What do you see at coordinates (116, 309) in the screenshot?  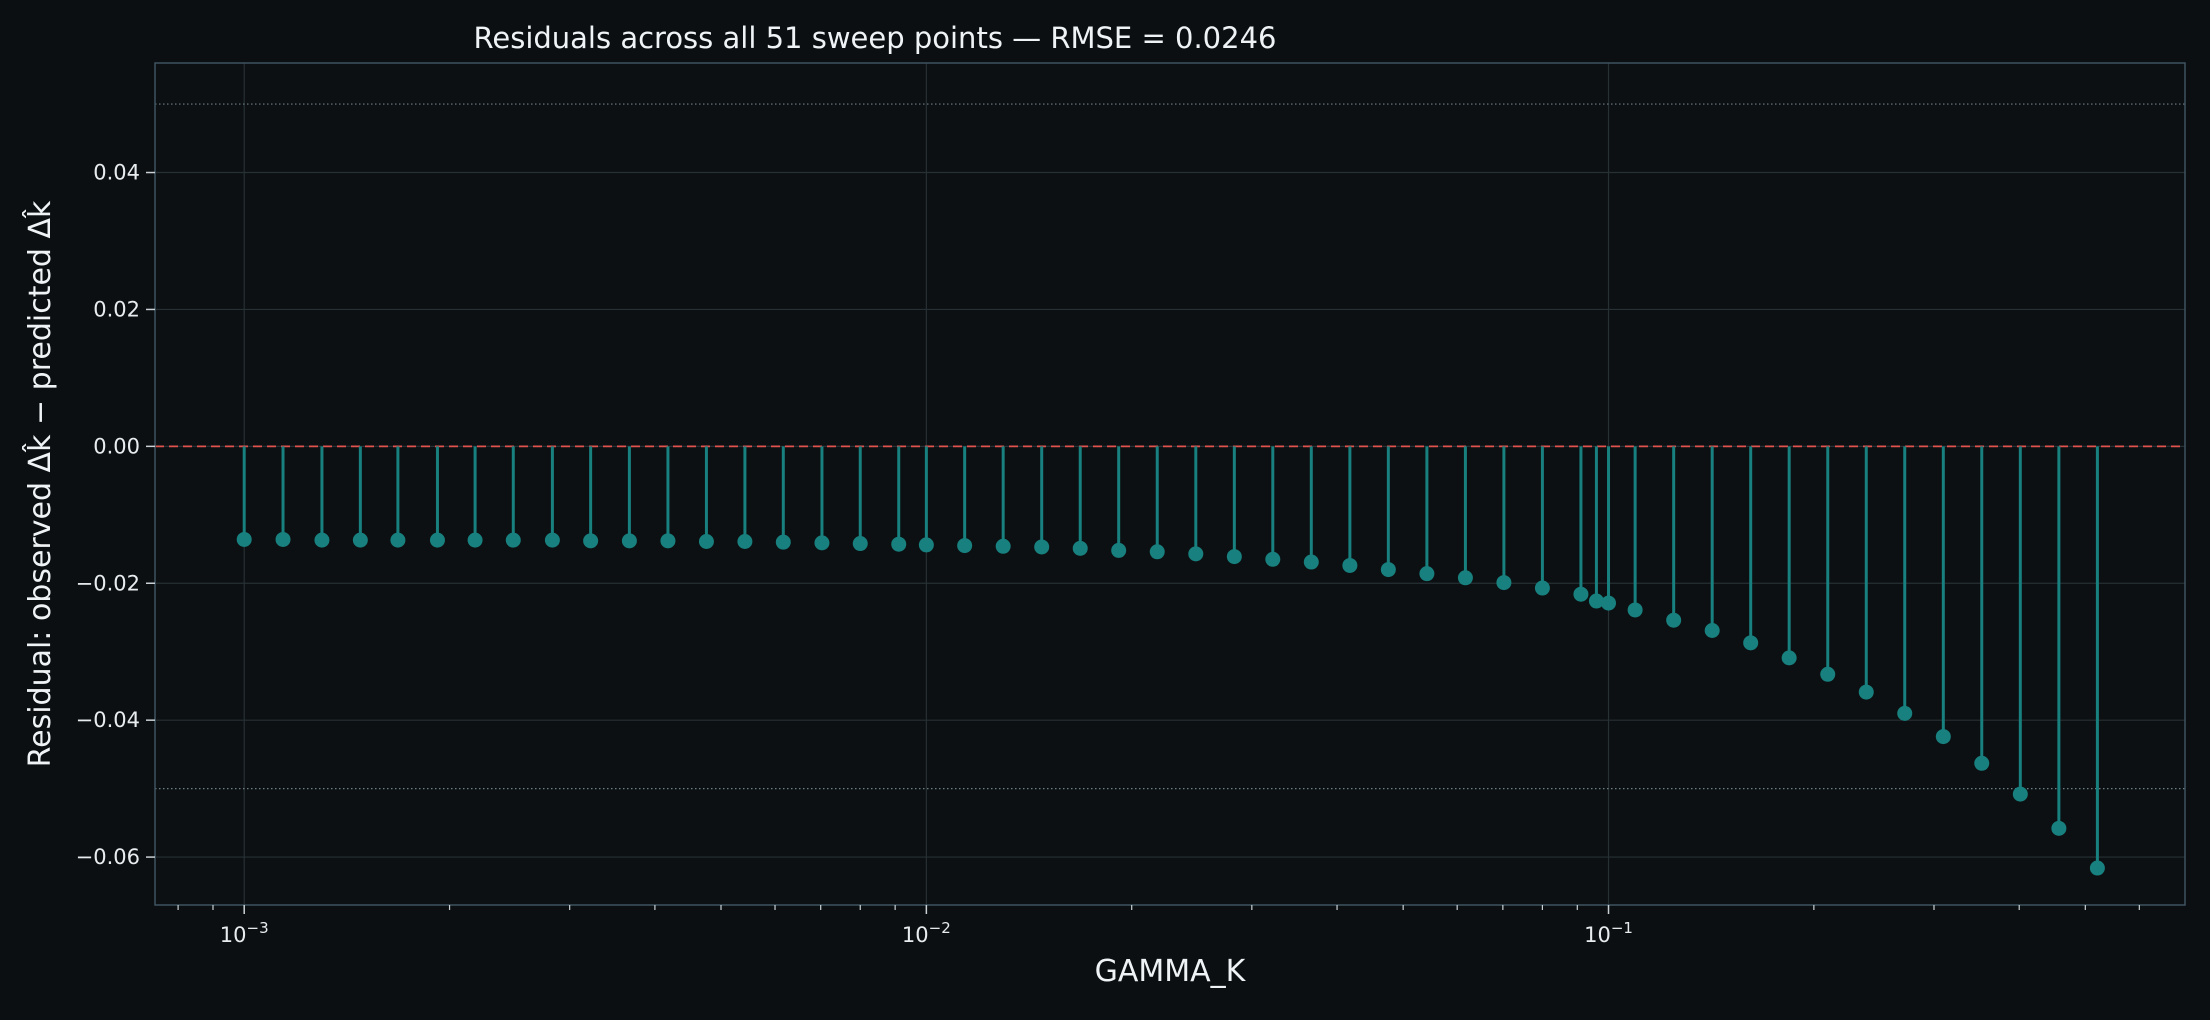 I see `y-tick-label: 0.02` at bounding box center [116, 309].